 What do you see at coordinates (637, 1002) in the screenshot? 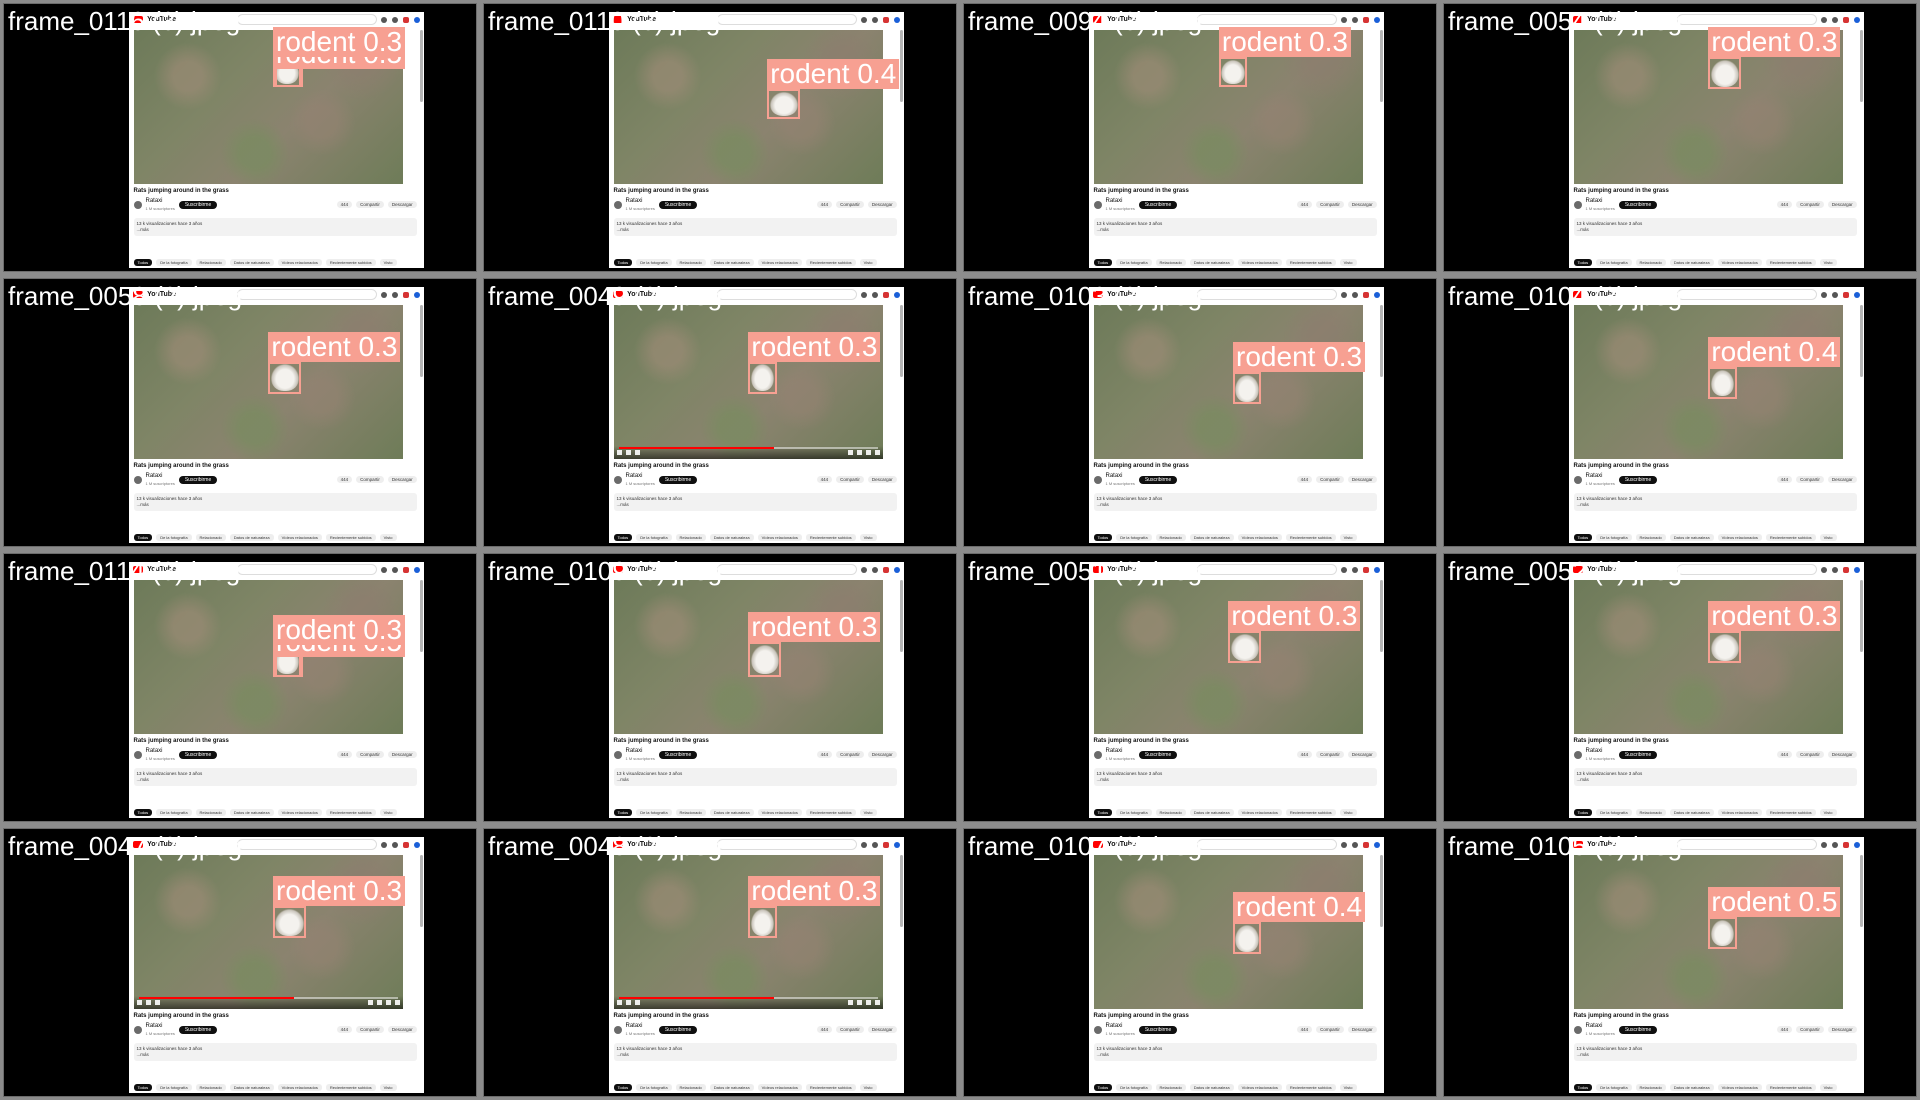
I see `volume-icon` at bounding box center [637, 1002].